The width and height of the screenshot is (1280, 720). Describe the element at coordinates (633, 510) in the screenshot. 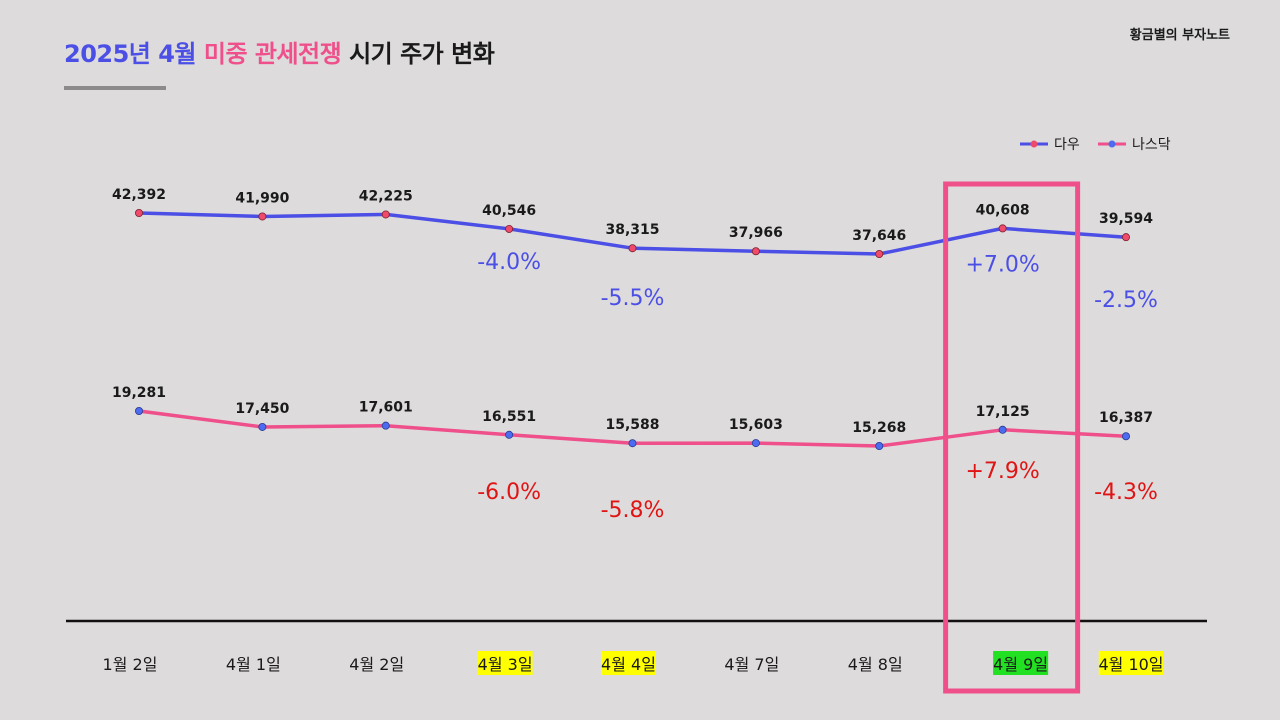

I see `change-annotation: -5.8%` at that location.